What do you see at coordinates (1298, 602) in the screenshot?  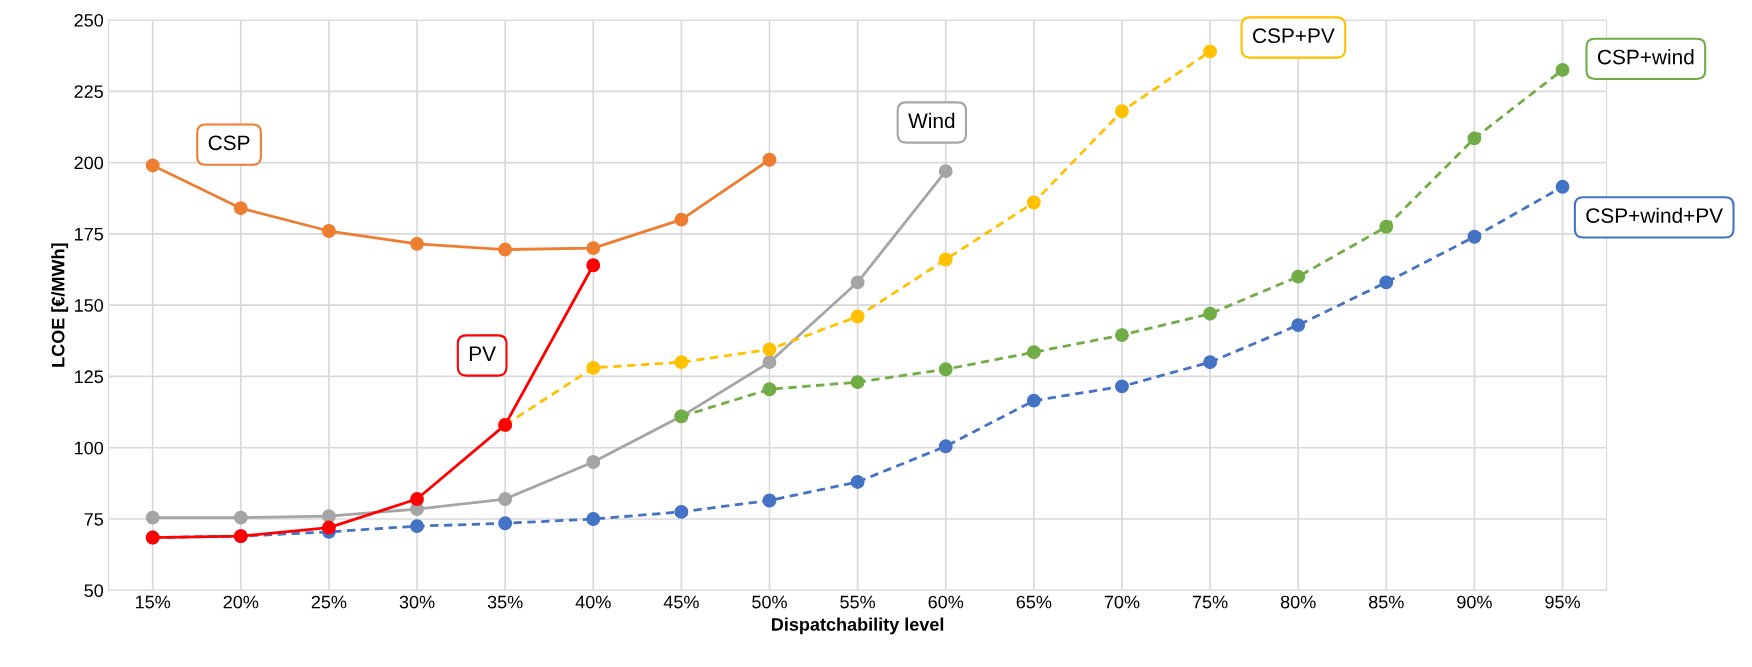 I see `x-tick-label: 80%` at bounding box center [1298, 602].